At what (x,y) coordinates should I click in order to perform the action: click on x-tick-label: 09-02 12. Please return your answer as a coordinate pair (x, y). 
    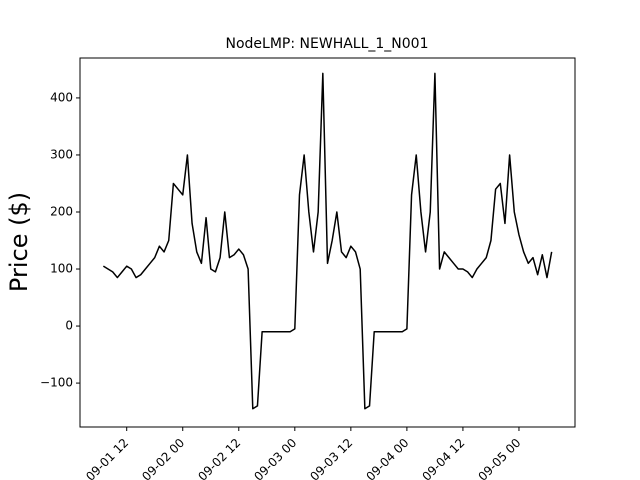
    Looking at the image, I should click on (219, 458).